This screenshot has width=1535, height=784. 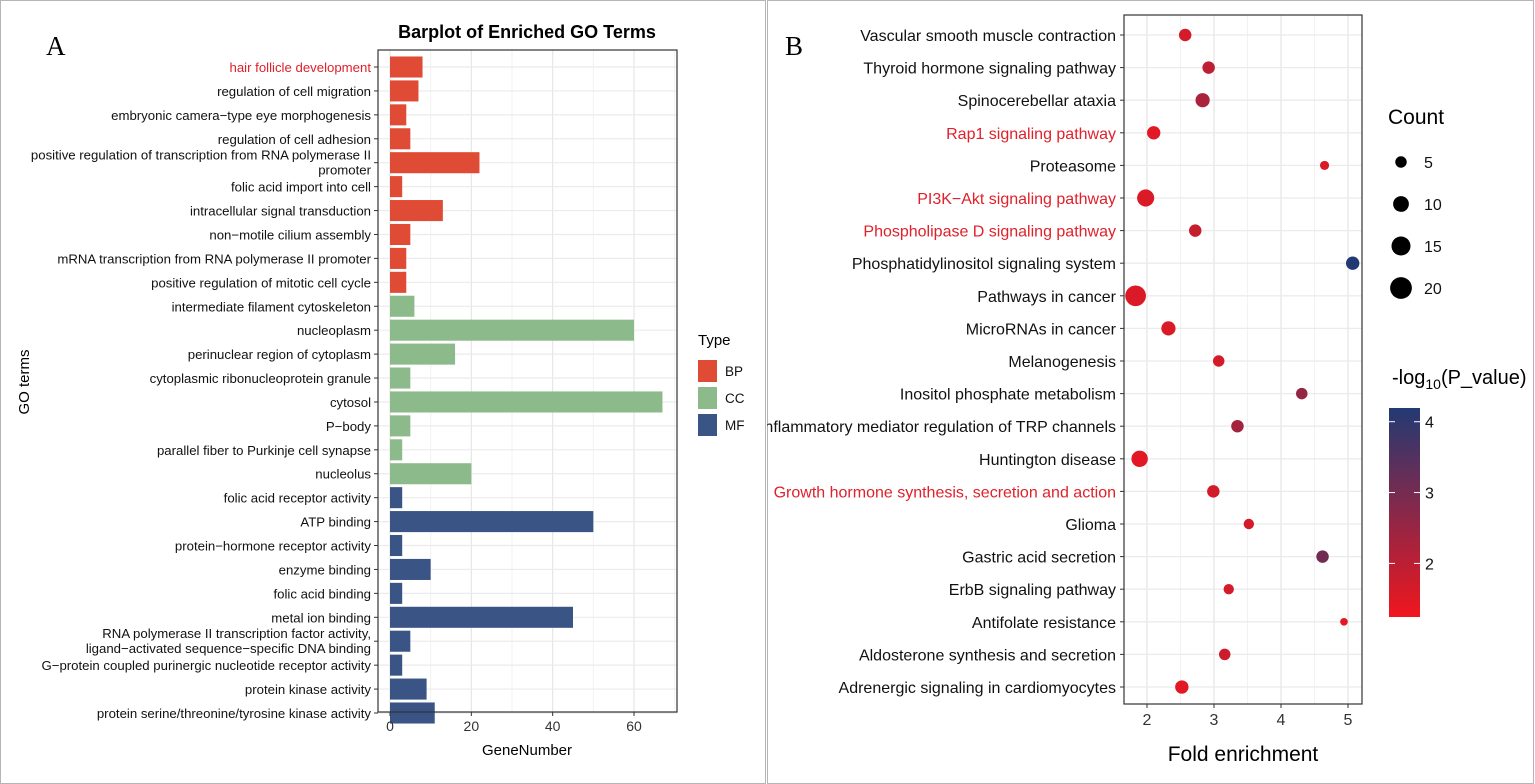 I want to click on panel-a-x-axis-label: GeneNumber, so click(x=527, y=750).